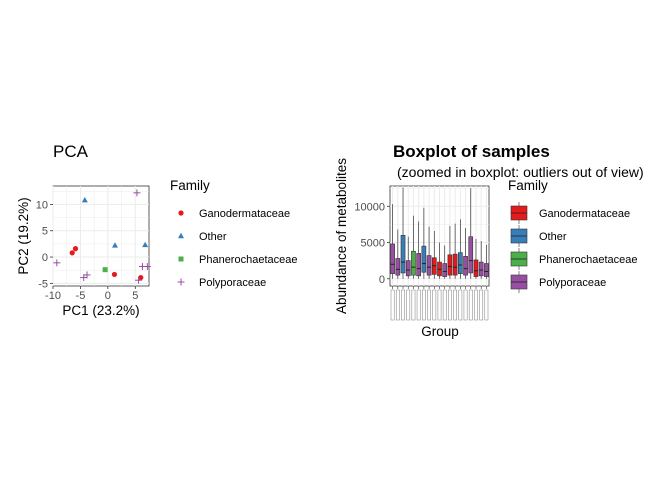  I want to click on boxplot-legend-label: Ganodermataceae, so click(584, 214).